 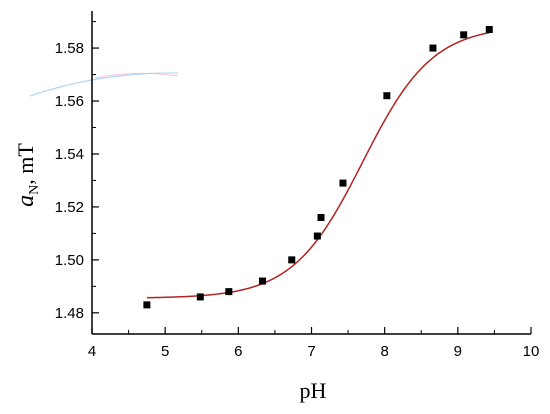 What do you see at coordinates (384, 351) in the screenshot?
I see `x-tick-label-8: 8` at bounding box center [384, 351].